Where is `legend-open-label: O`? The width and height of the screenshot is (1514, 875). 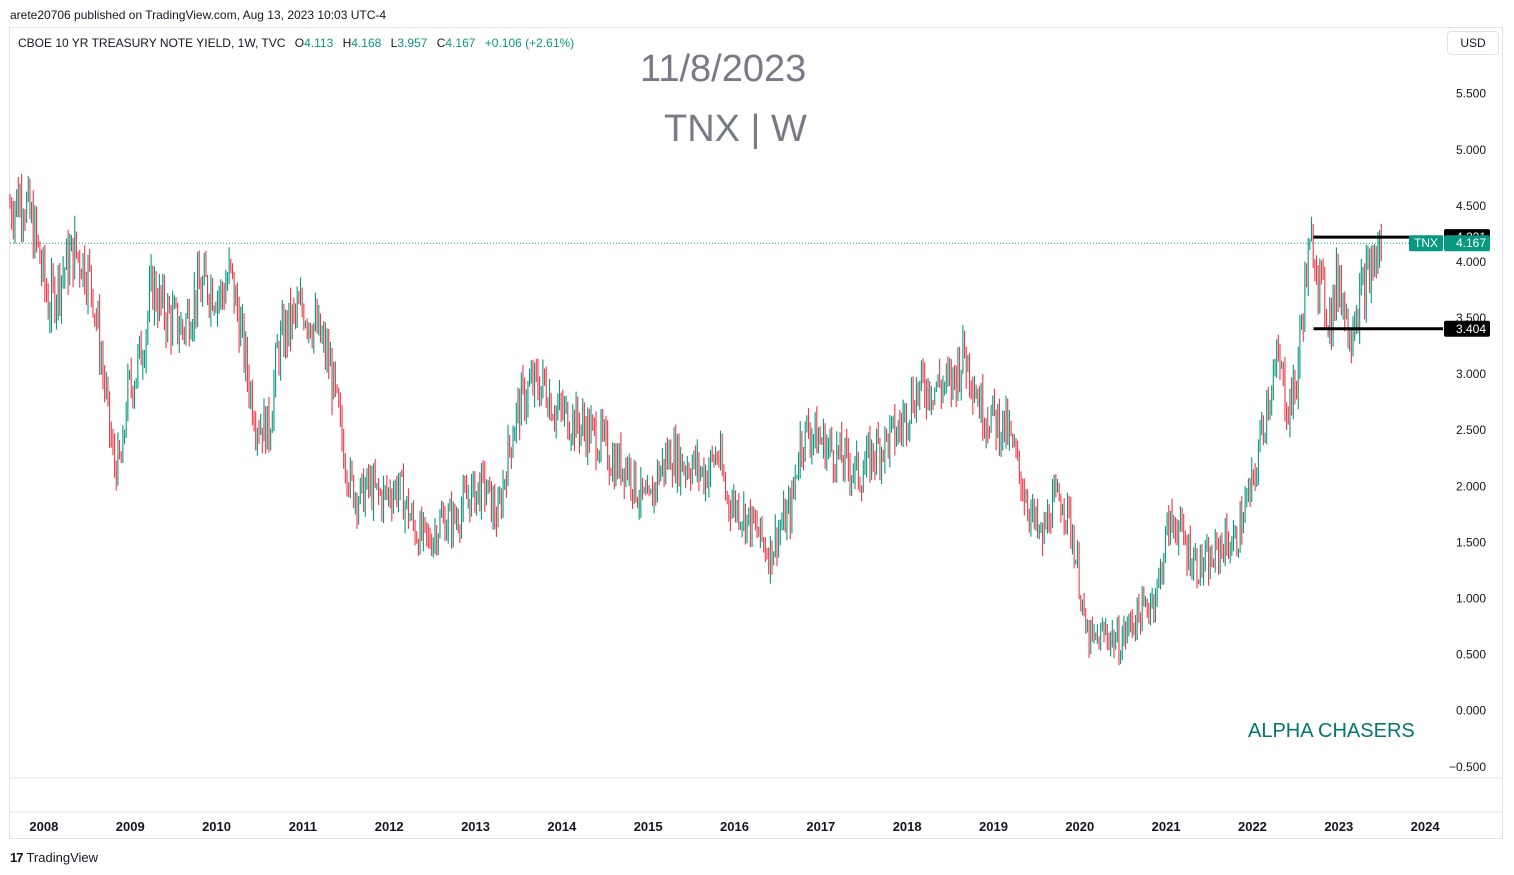
legend-open-label: O is located at coordinates (299, 43).